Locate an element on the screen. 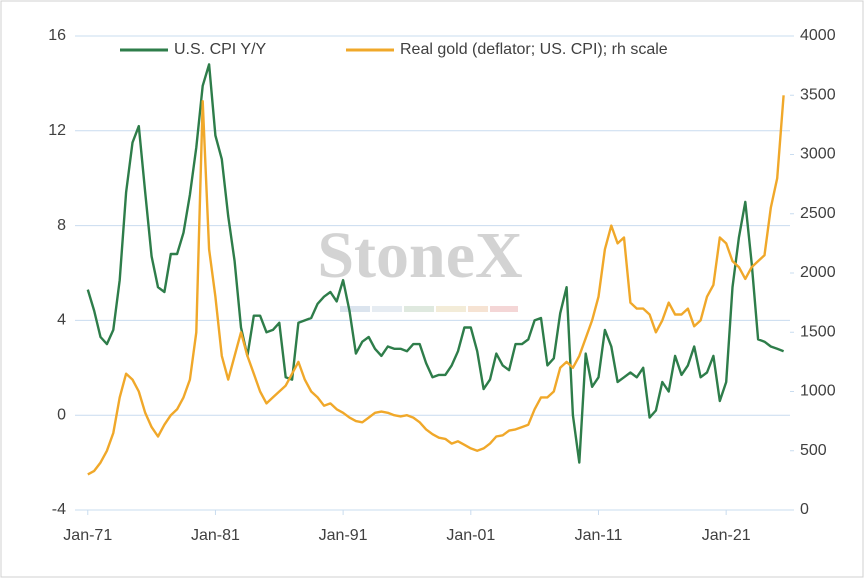  legend-label: Real gold (deflator; US. CPI); rh scale is located at coordinates (534, 49).